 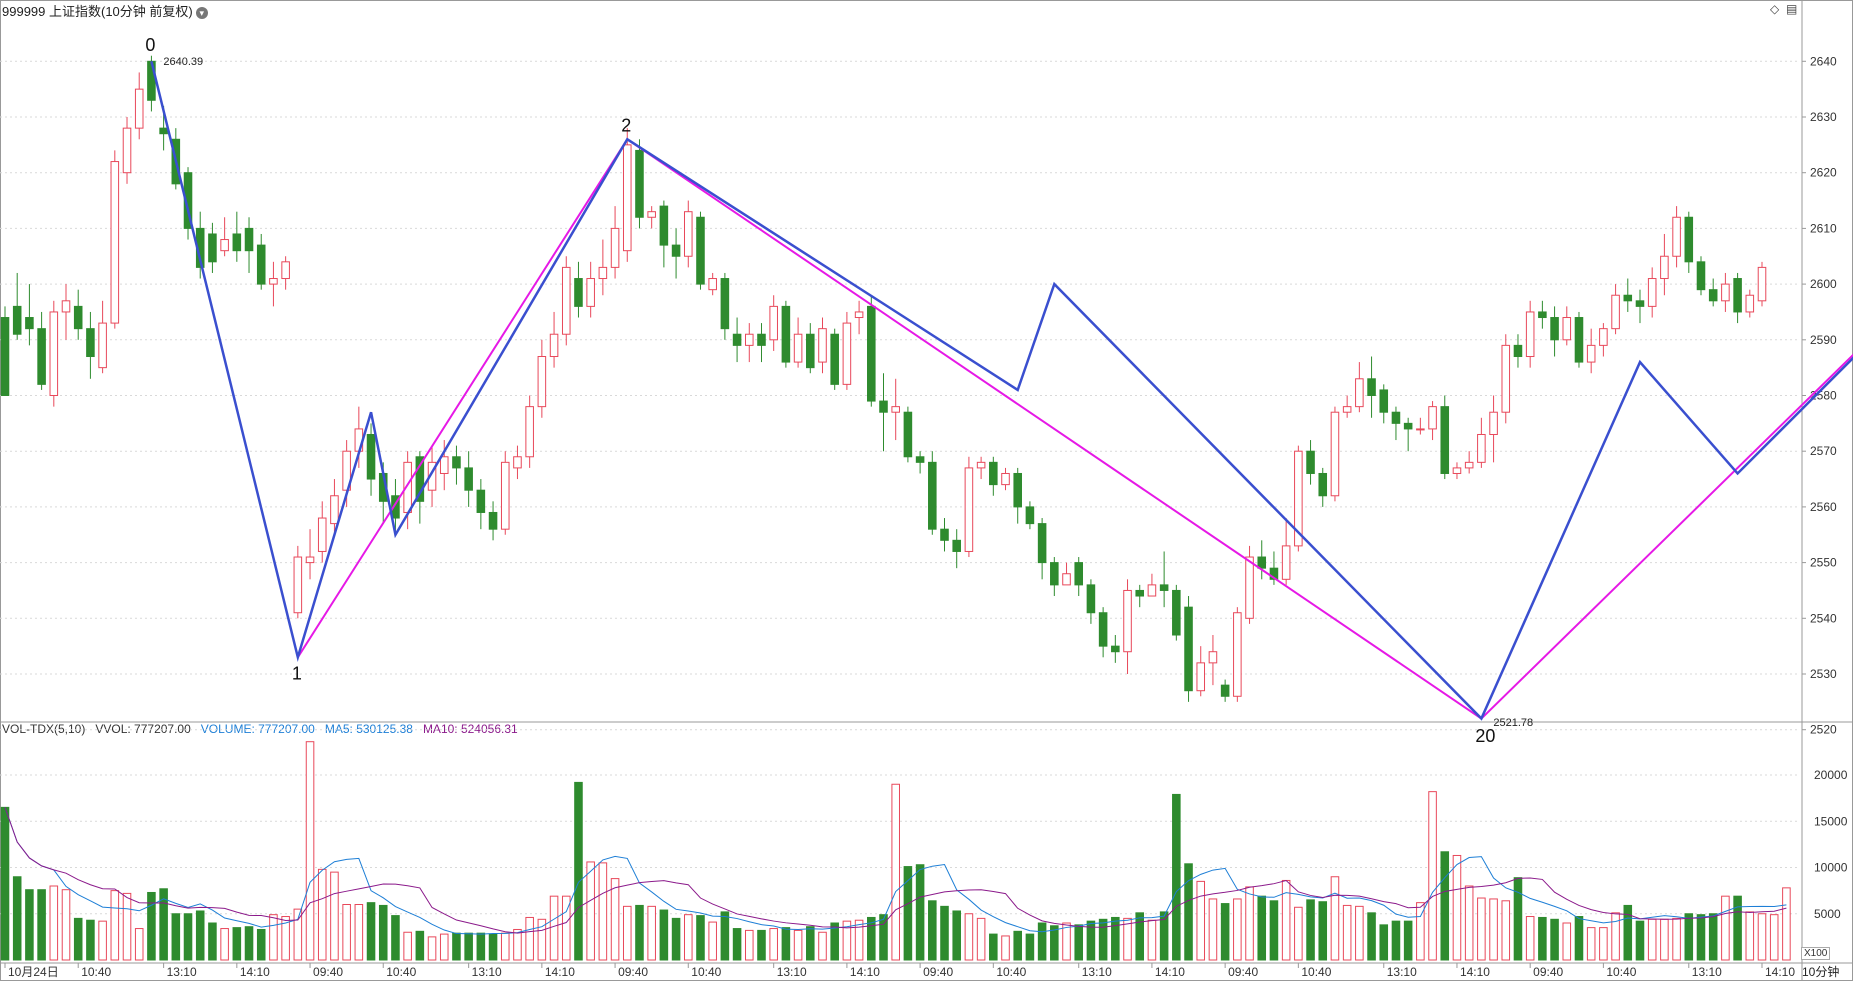 What do you see at coordinates (105, 10) in the screenshot?
I see `chart-title: 999999 上证指数(10分钟 前复权) ▾` at bounding box center [105, 10].